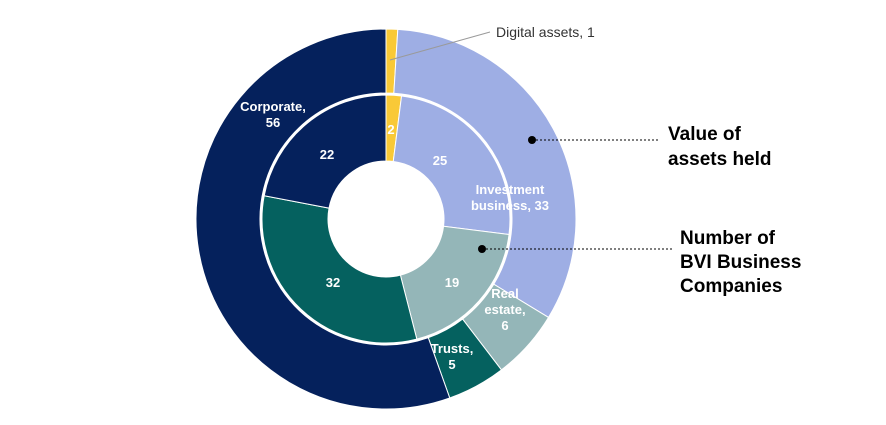 This screenshot has height=425, width=886. I want to click on outer-slice-investment-business, so click(485, 173).